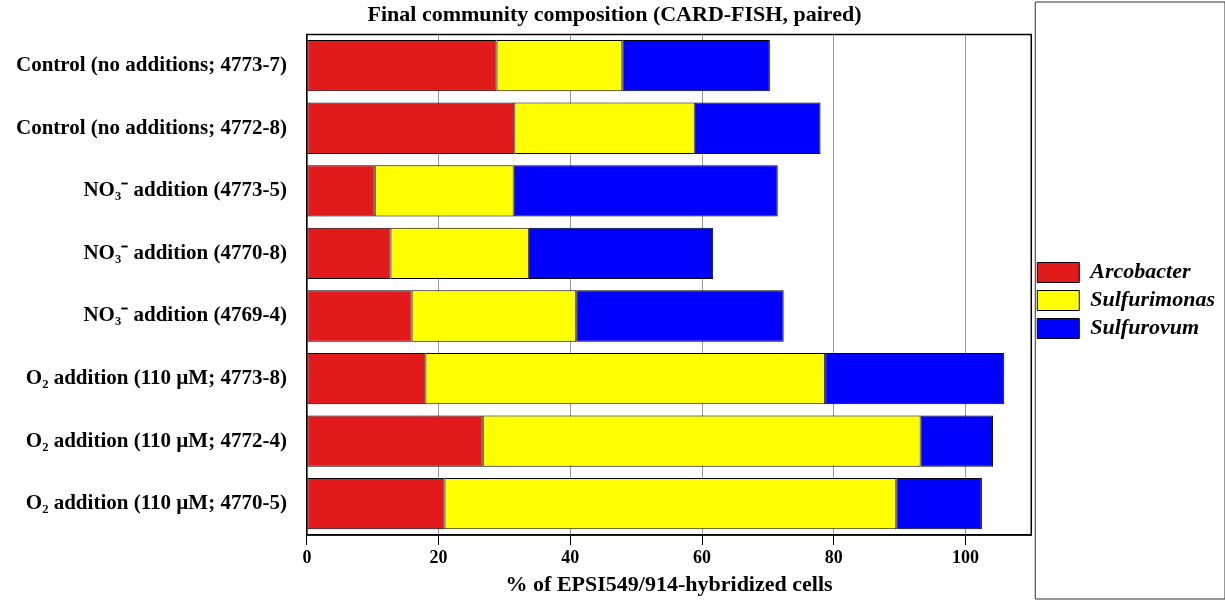 This screenshot has width=1225, height=603. Describe the element at coordinates (614, 13) in the screenshot. I see `chart-title: Final community composition (CARD-FISH, paired)` at that location.